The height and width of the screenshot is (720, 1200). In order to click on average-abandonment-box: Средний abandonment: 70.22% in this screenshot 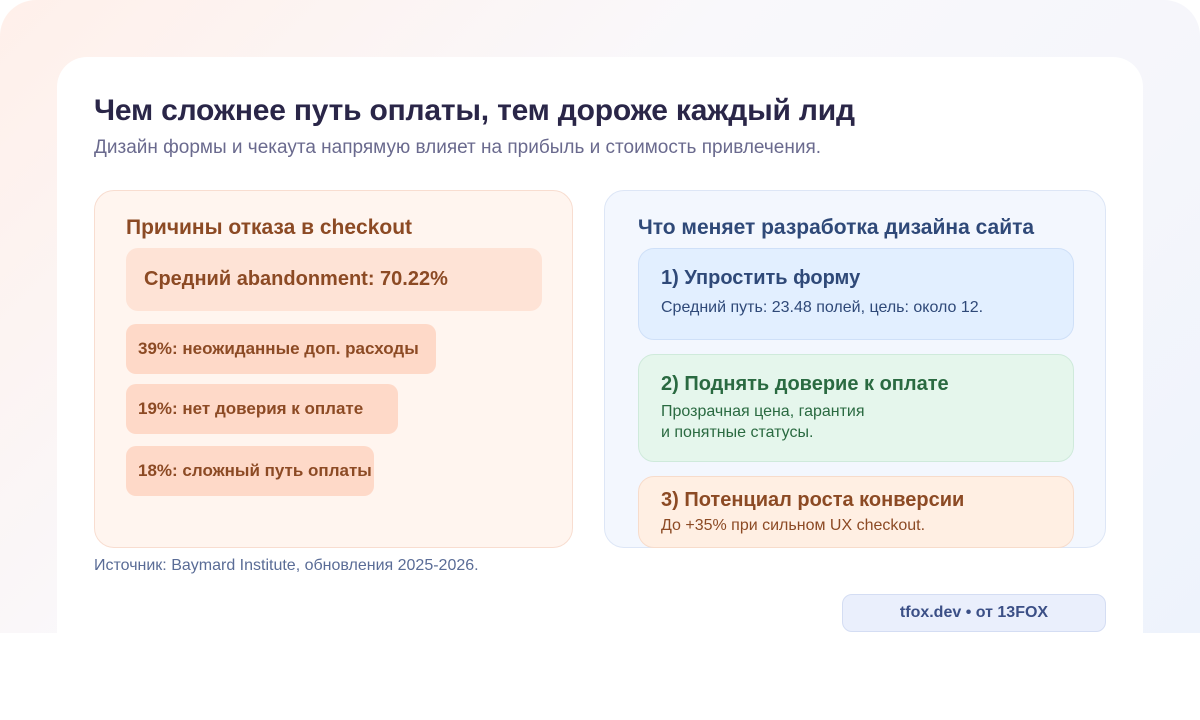, I will do `click(334, 279)`.